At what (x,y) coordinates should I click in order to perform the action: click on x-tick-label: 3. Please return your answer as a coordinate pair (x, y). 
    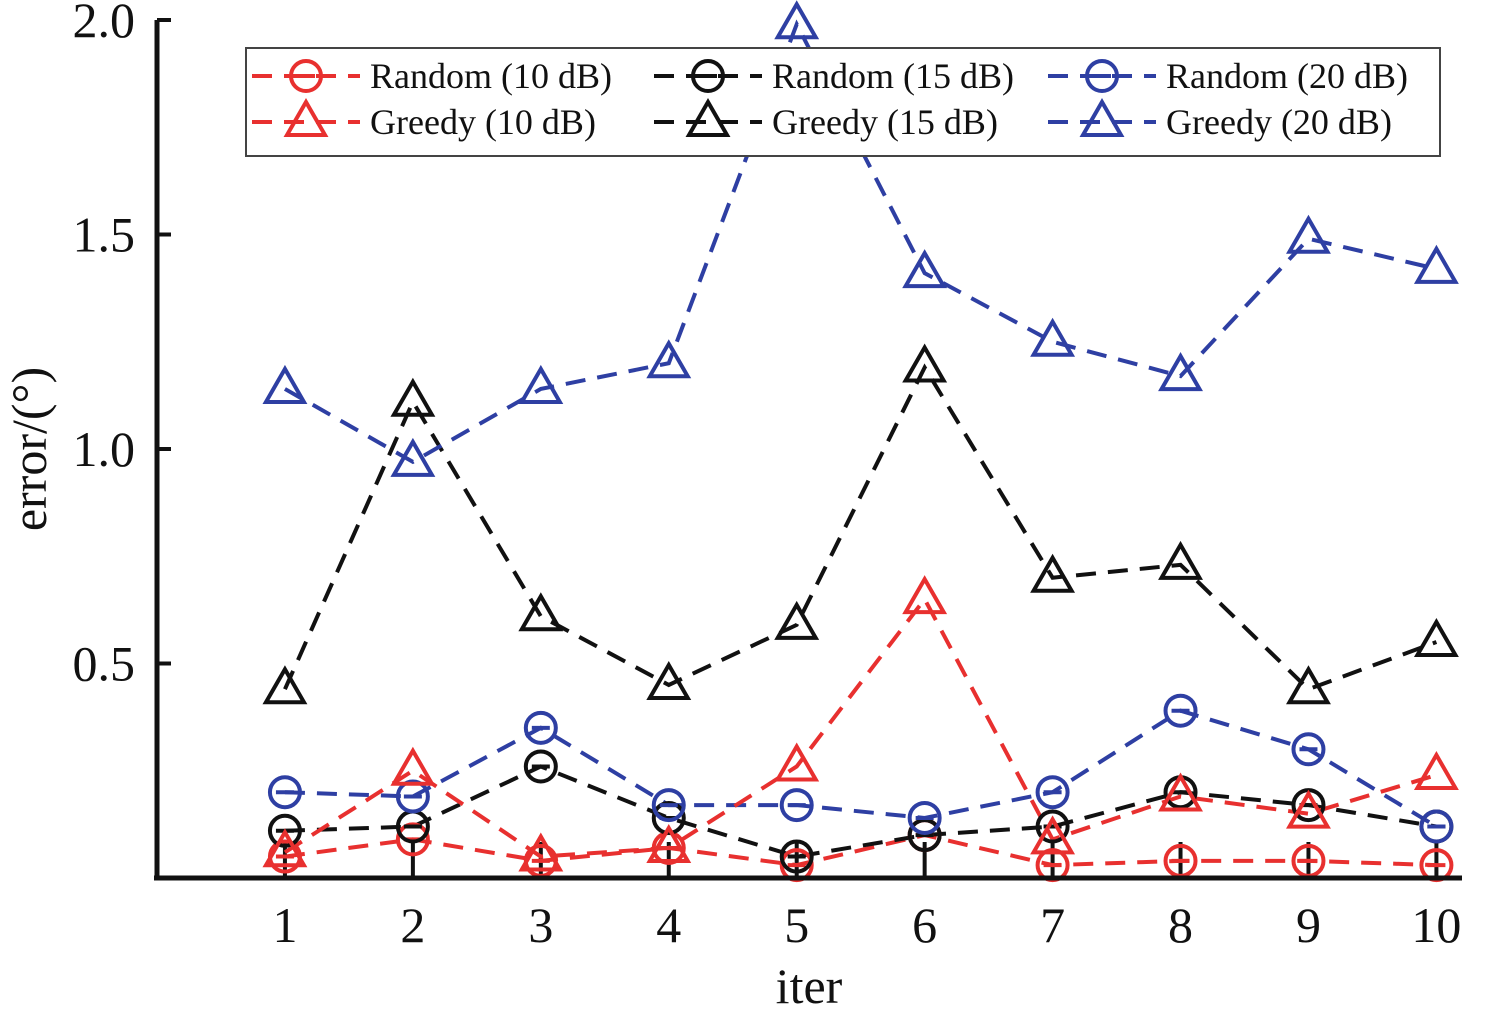
    Looking at the image, I should click on (540, 925).